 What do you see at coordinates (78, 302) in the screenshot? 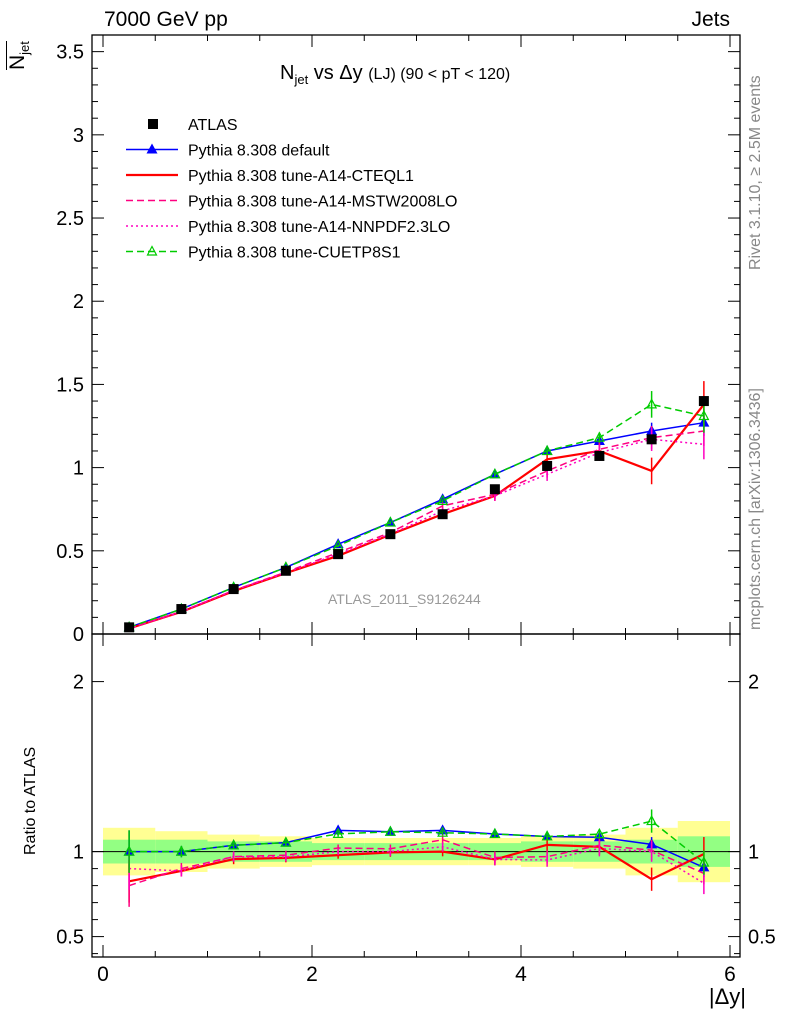
I see `y-tick-label: 2` at bounding box center [78, 302].